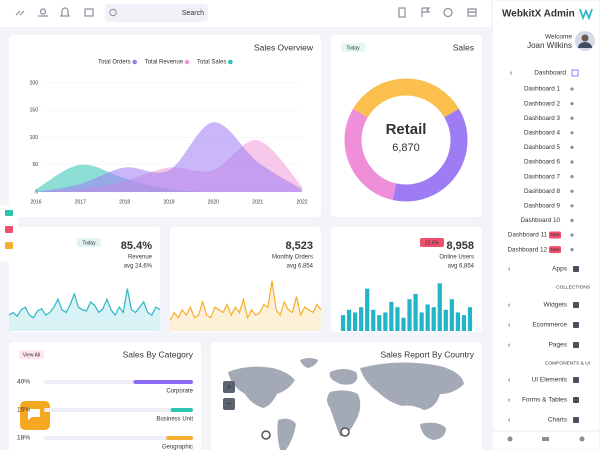  What do you see at coordinates (556, 305) in the screenshot?
I see `menu-item: Widgets` at bounding box center [556, 305].